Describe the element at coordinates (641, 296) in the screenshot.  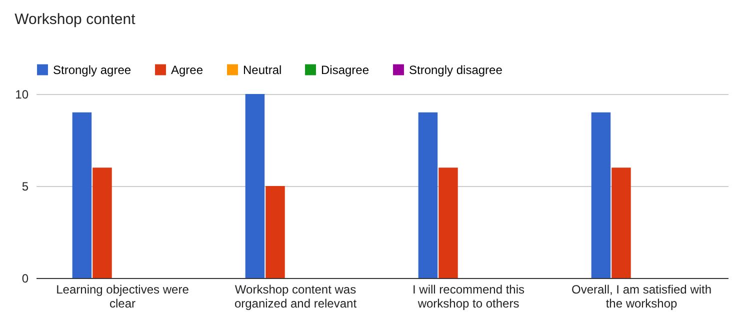
I see `x-tick-label: Overall, I am satisfied with the workshop` at that location.